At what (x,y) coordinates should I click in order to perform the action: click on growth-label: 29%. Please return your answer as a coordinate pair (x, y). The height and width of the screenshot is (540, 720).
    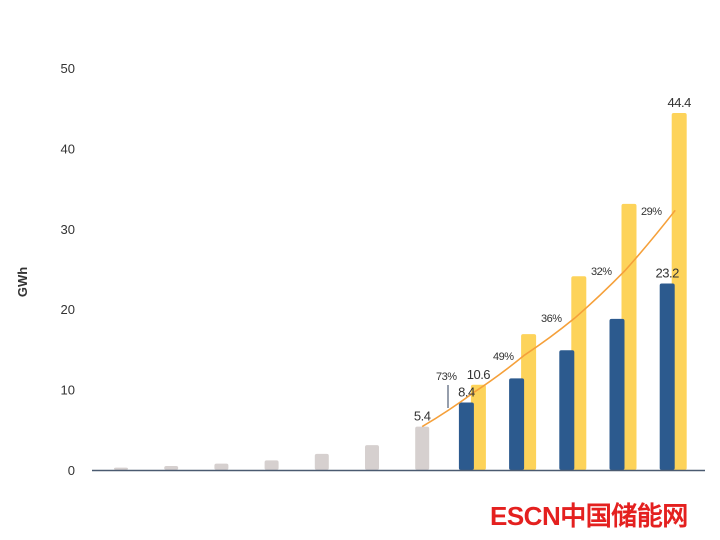
    Looking at the image, I should click on (651, 212).